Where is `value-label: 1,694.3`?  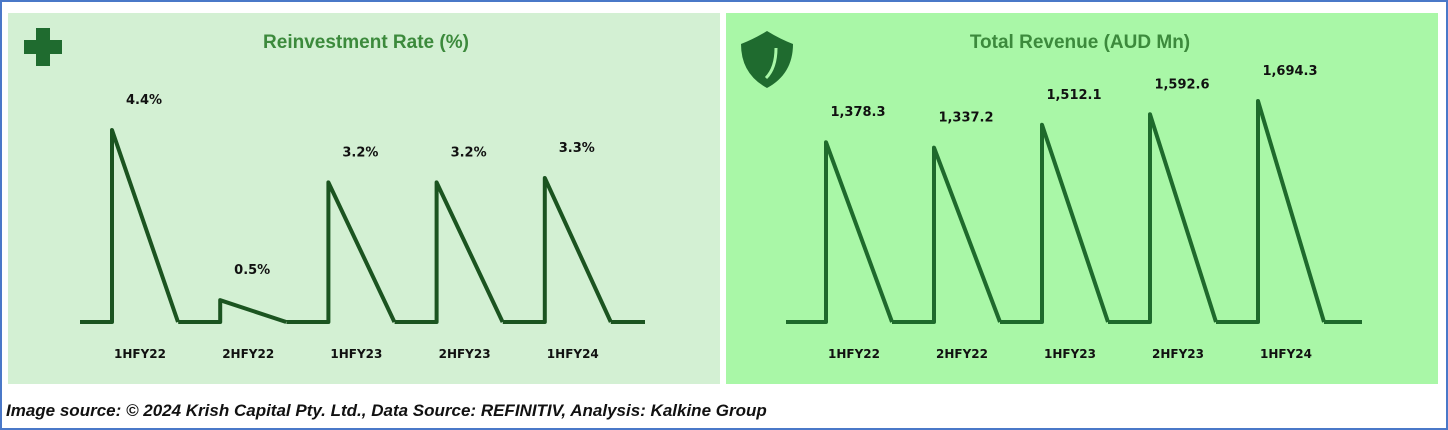
value-label: 1,694.3 is located at coordinates (1289, 71).